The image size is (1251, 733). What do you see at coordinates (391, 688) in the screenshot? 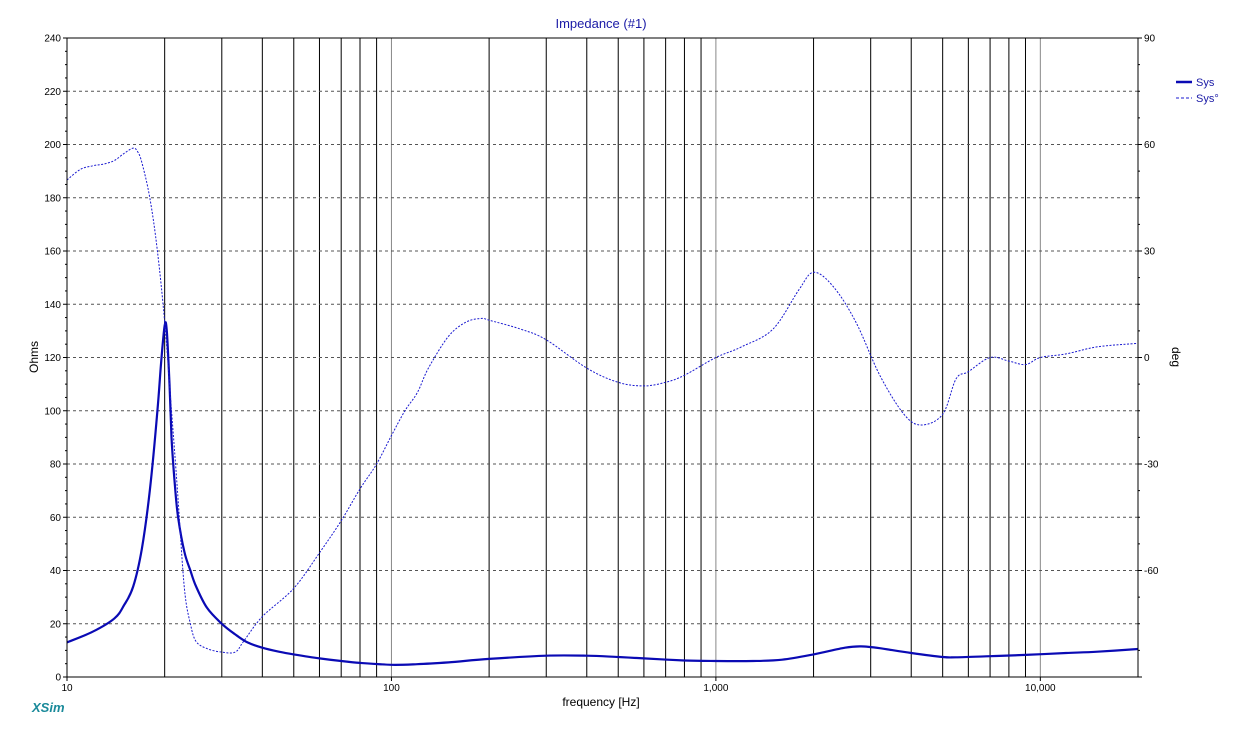
I see `x-tick-label: 100` at bounding box center [391, 688].